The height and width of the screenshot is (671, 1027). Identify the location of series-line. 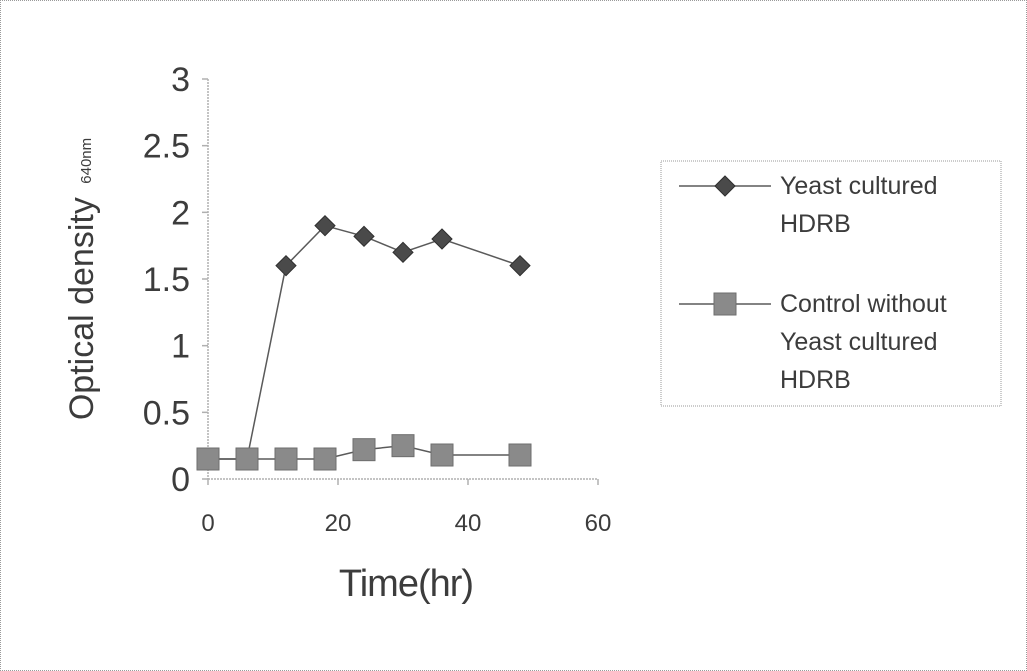
(364, 342).